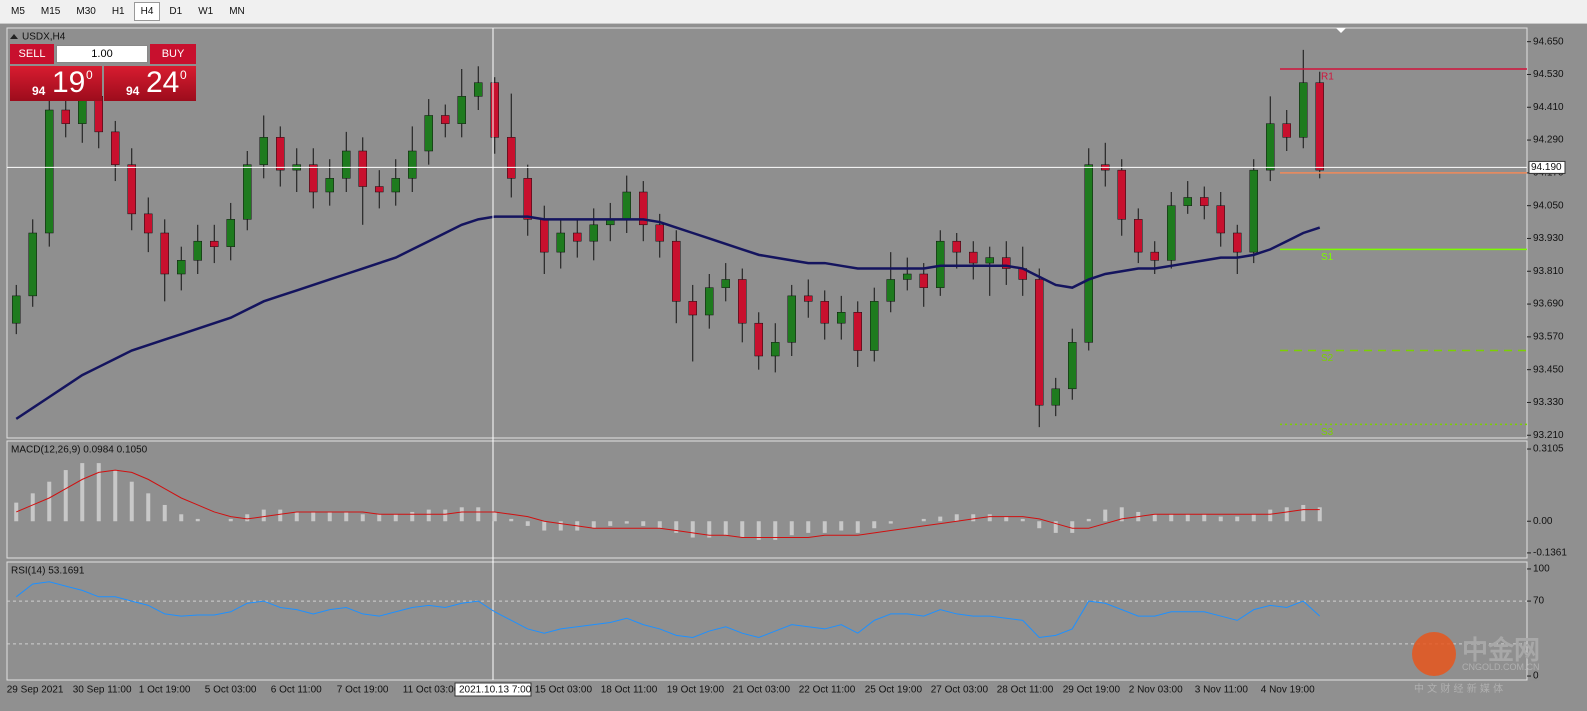 The height and width of the screenshot is (711, 1587). What do you see at coordinates (86, 11) in the screenshot?
I see `timeframe-button: M30` at bounding box center [86, 11].